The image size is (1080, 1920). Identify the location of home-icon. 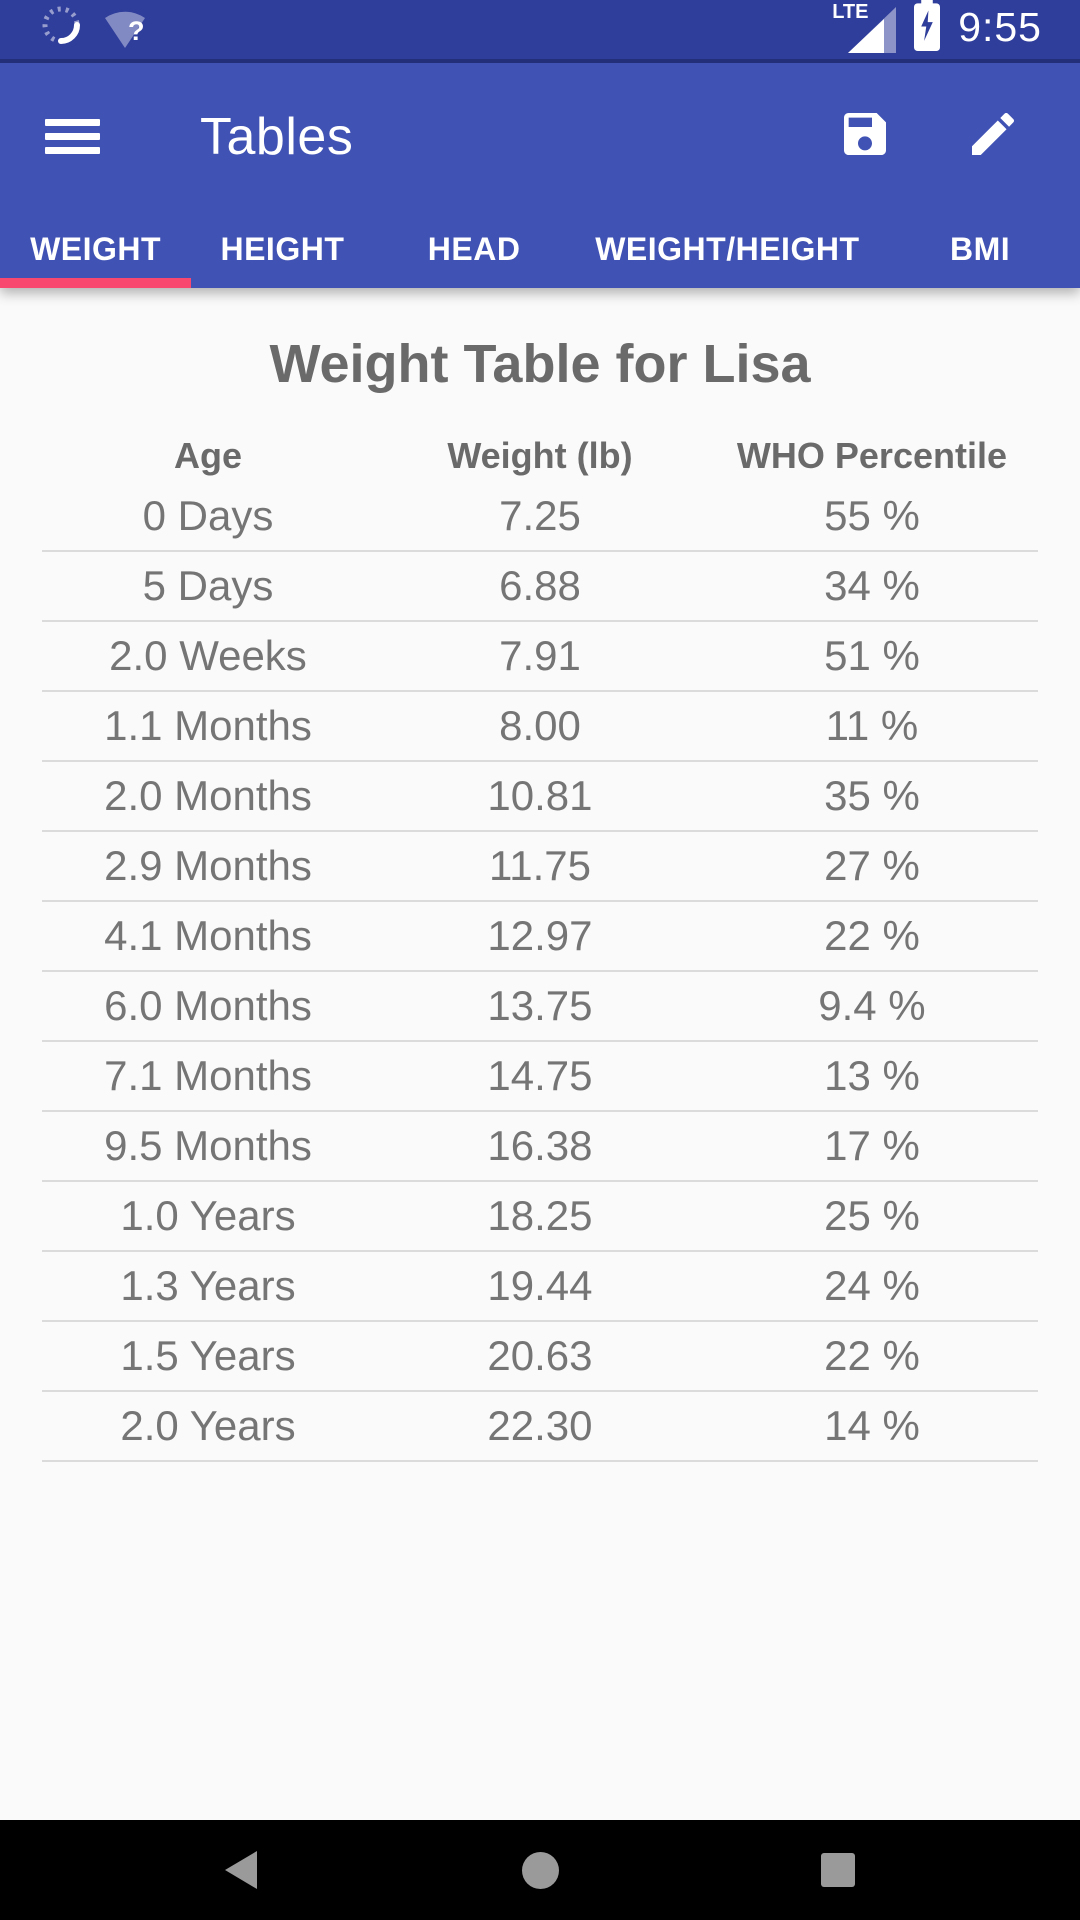
(540, 1870).